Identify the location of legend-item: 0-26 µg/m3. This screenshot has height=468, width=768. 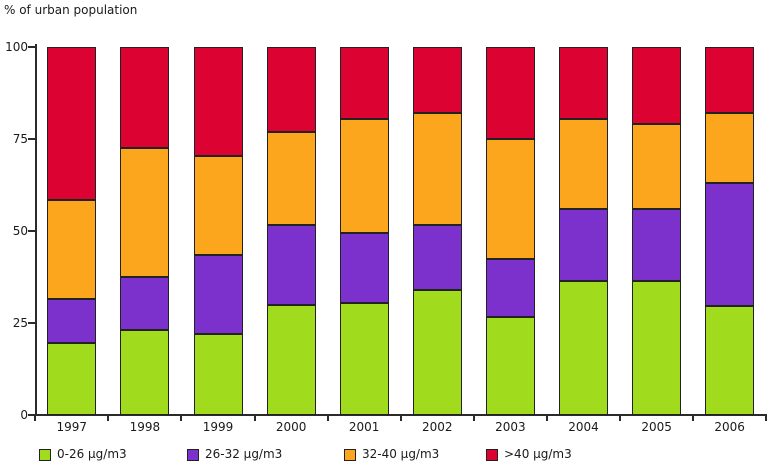
(83, 454).